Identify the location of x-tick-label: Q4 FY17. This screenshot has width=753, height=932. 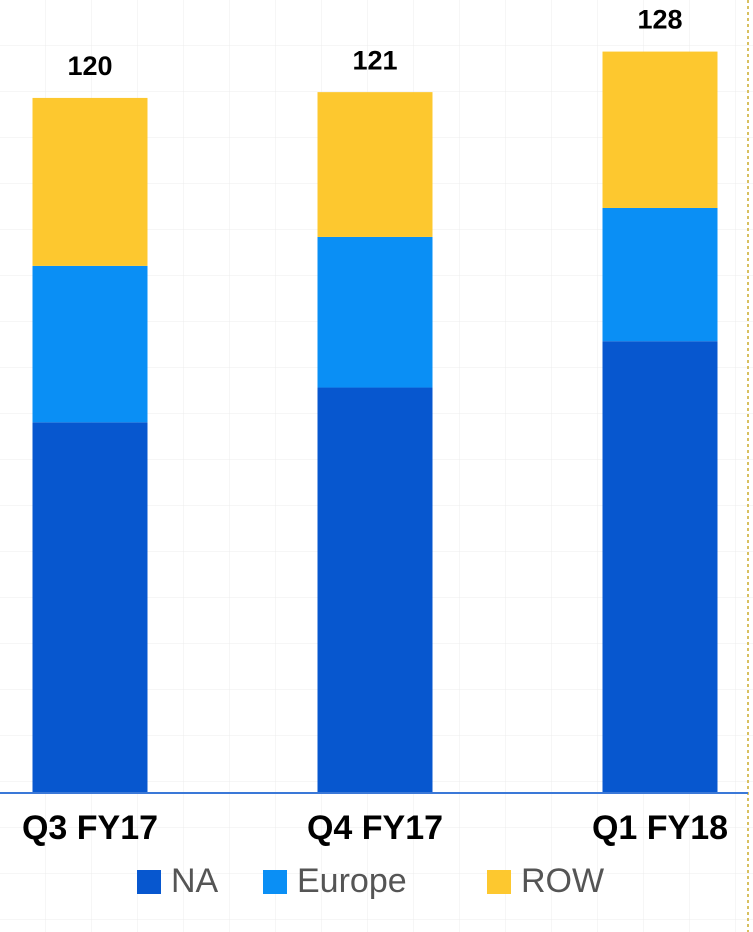
(375, 828).